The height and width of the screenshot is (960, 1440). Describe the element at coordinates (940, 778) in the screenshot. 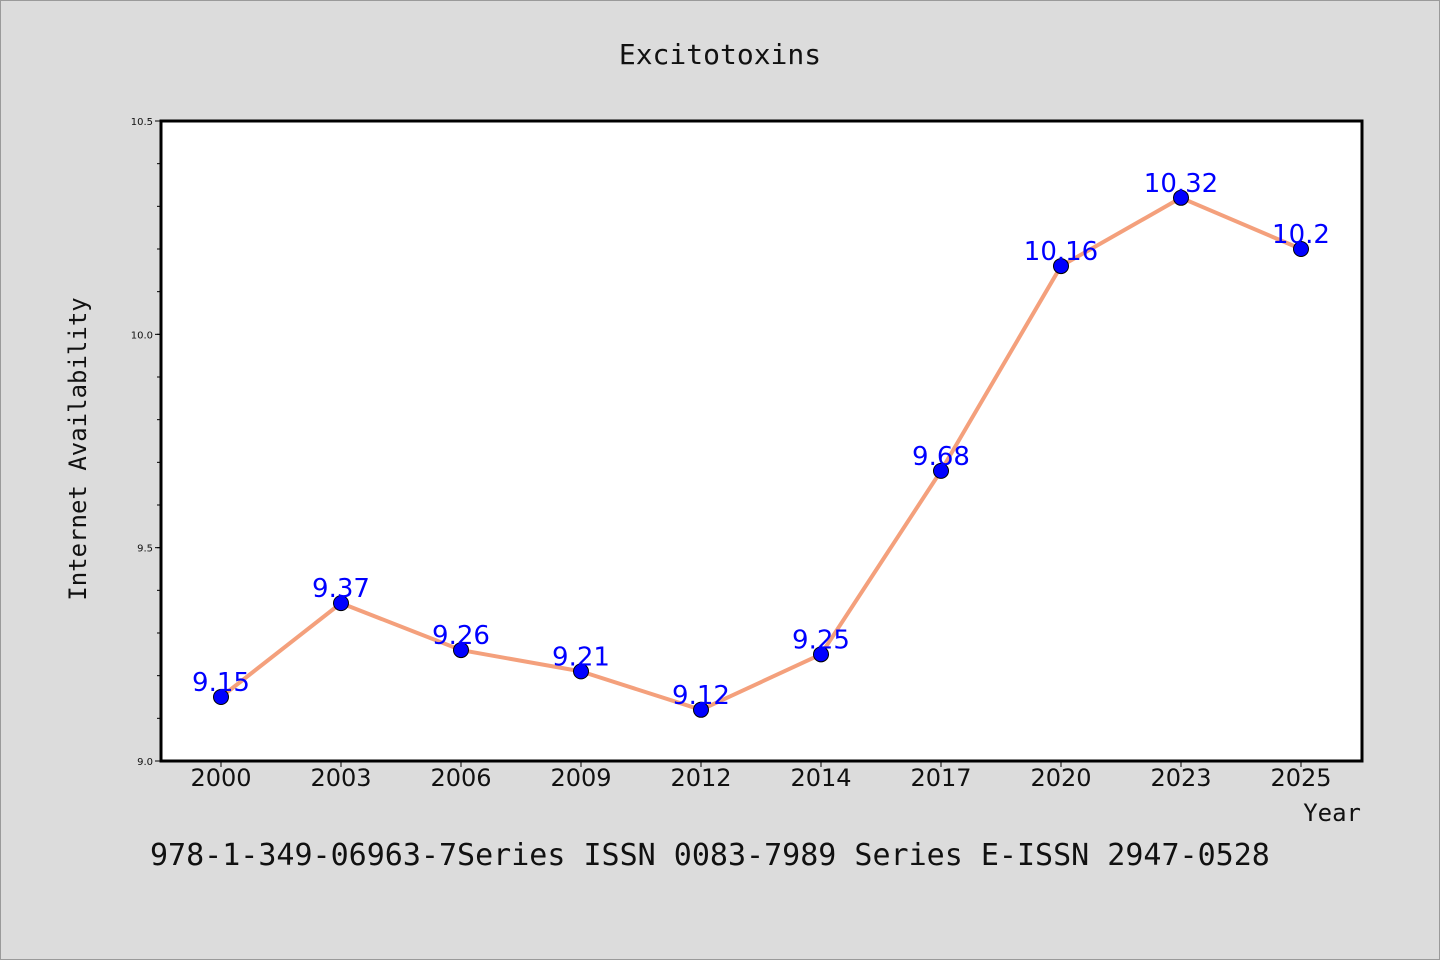

I see `x-tick-label: 2017` at that location.